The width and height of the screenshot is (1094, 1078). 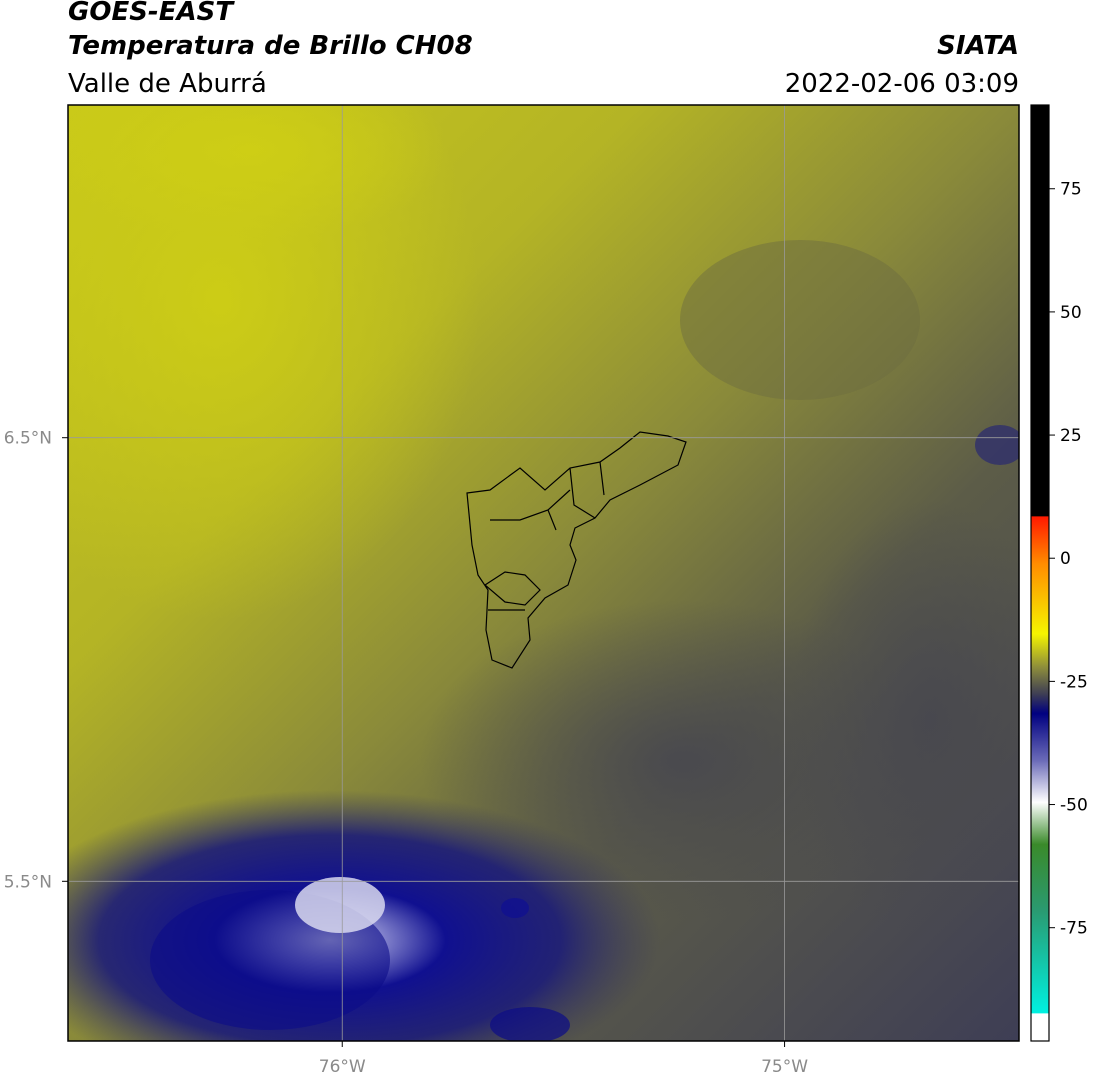 I want to click on municipality-outline, so click(x=576, y=550).